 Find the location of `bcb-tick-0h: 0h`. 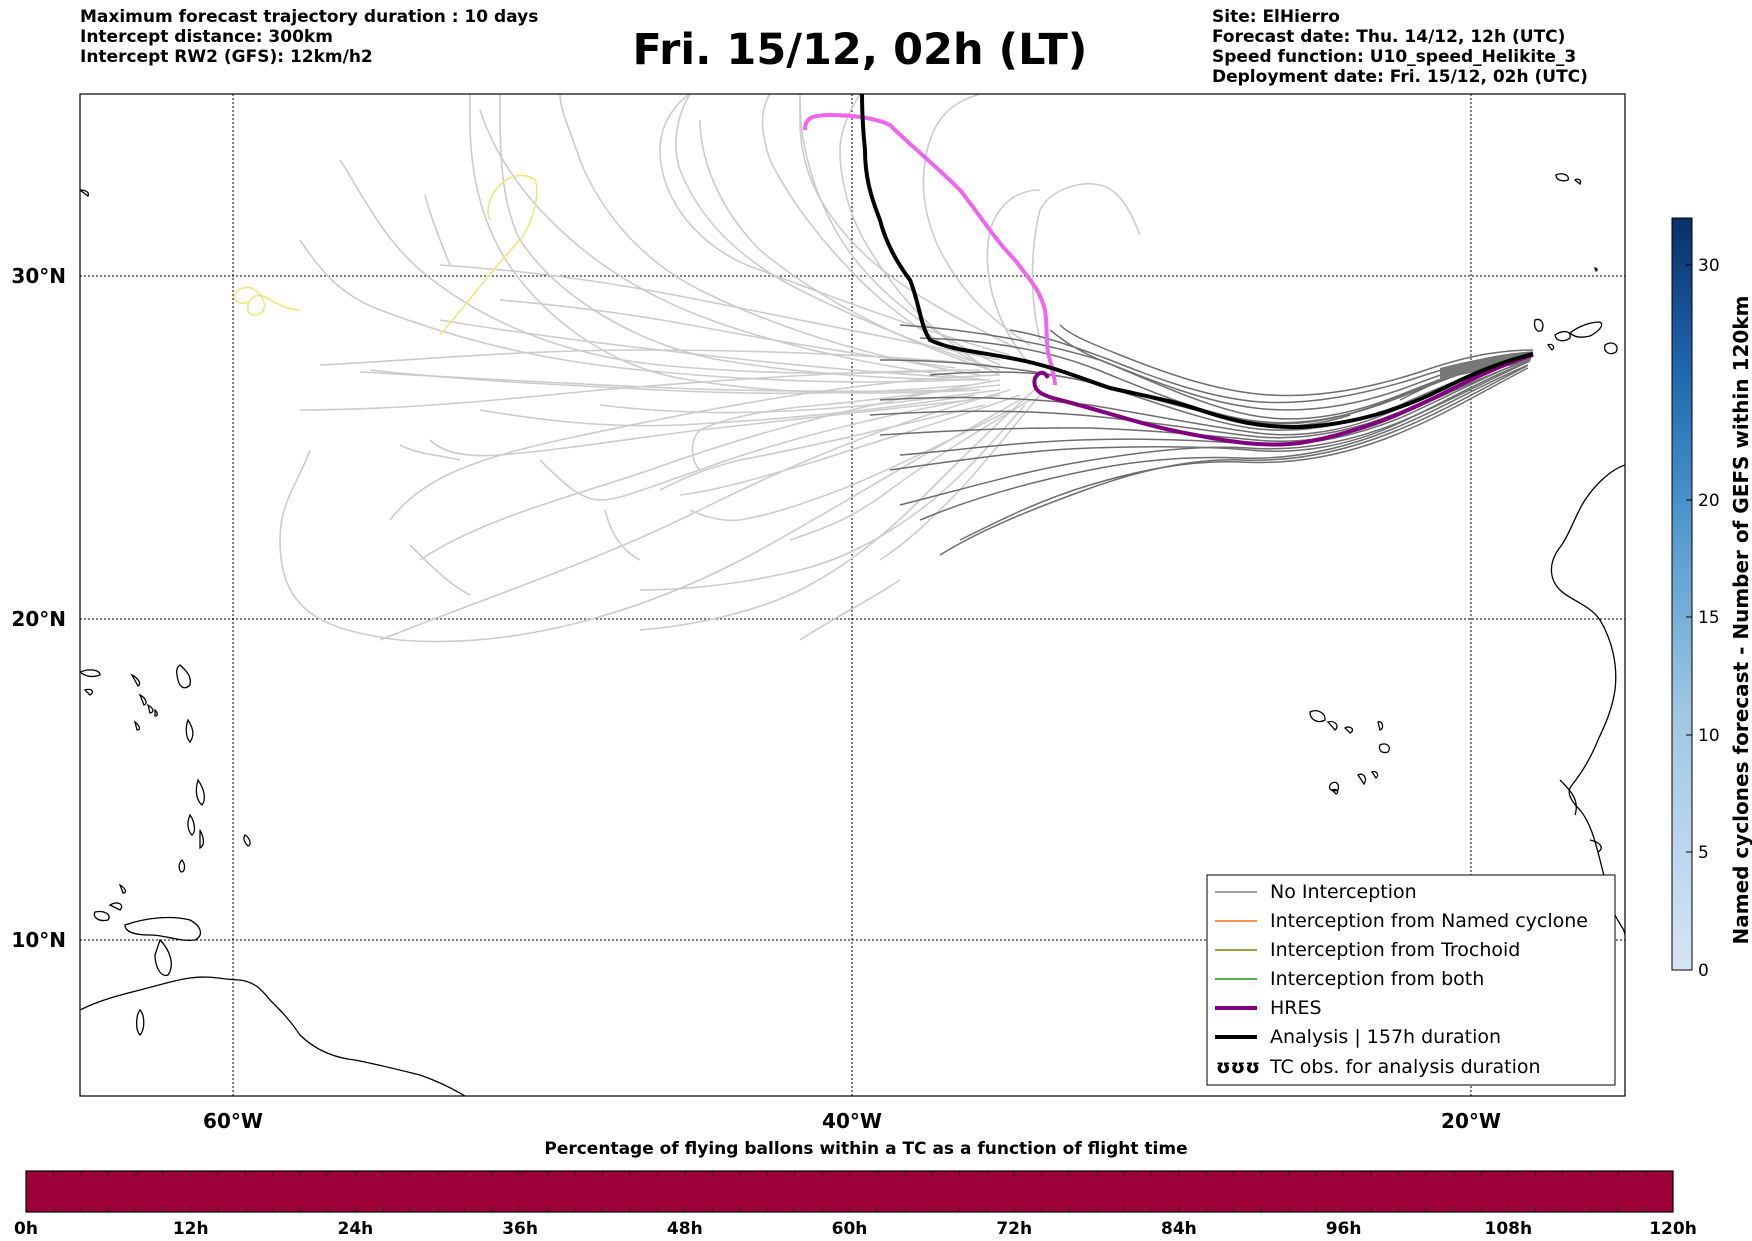

bcb-tick-0h: 0h is located at coordinates (26, 1229).